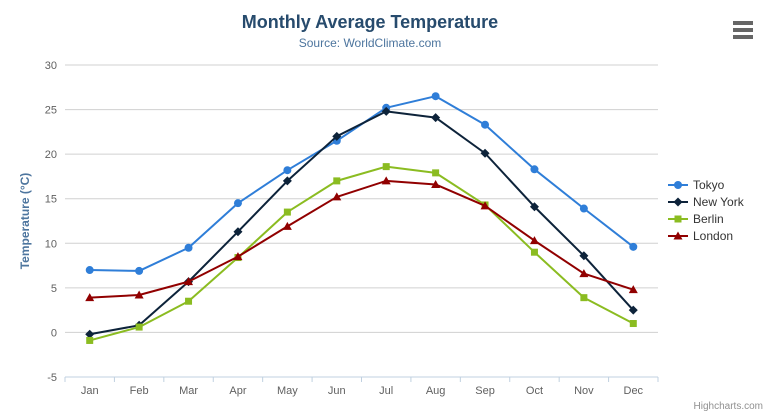 This screenshot has width=769, height=416. I want to click on triangle-marker-icon, so click(678, 235).